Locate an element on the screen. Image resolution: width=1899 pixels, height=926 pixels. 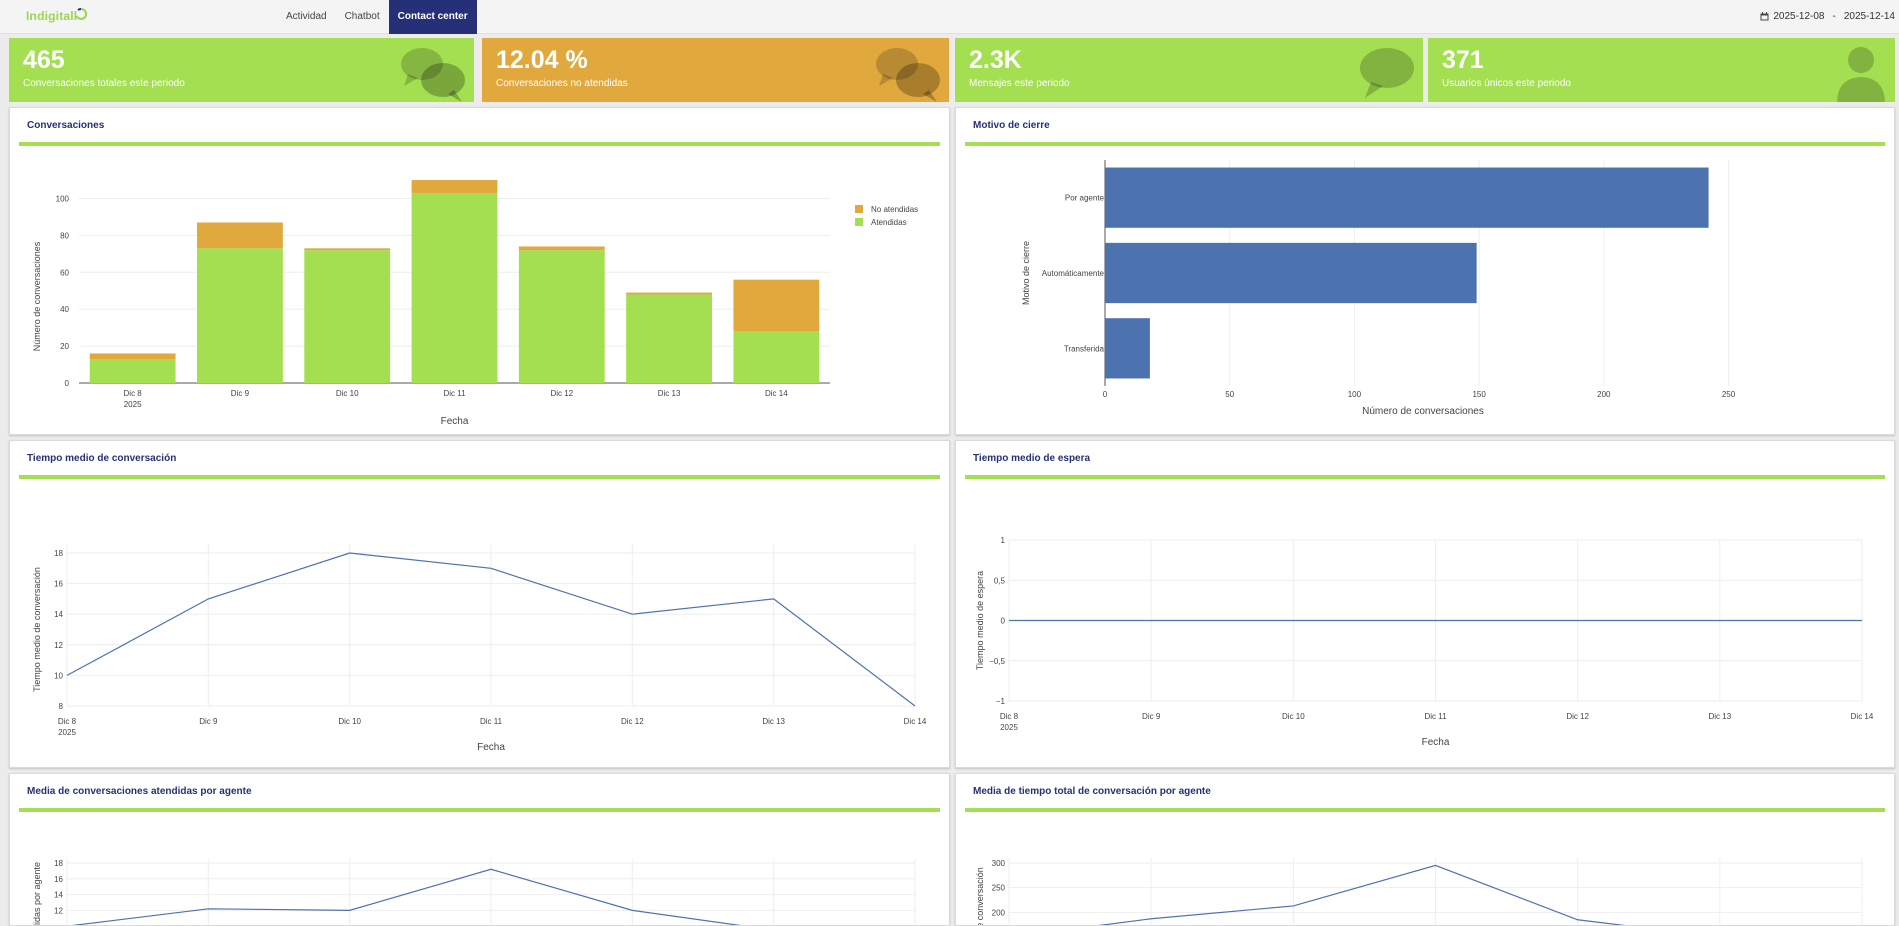
kpi-value: 2.3K is located at coordinates (995, 60).